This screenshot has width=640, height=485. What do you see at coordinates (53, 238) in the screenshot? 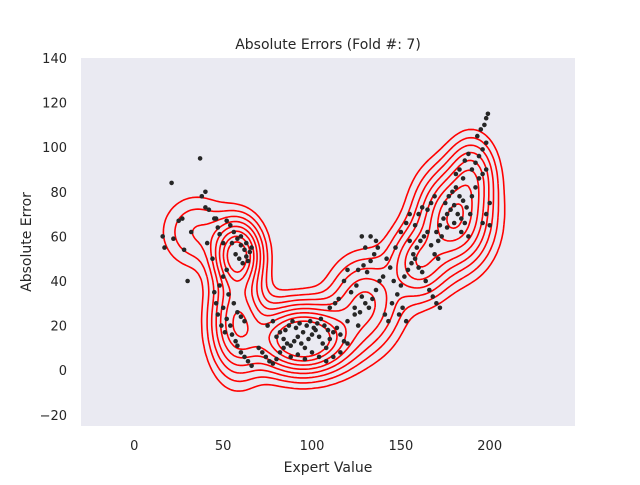
I see `y-axis-ticks: −20 0 20 40 60 80 100 120 140` at bounding box center [53, 238].